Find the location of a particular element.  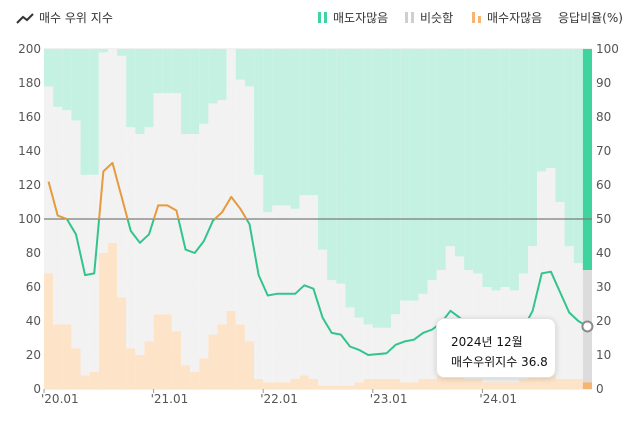

legend-label-buyers-many: 매수자많음 is located at coordinates (515, 18).